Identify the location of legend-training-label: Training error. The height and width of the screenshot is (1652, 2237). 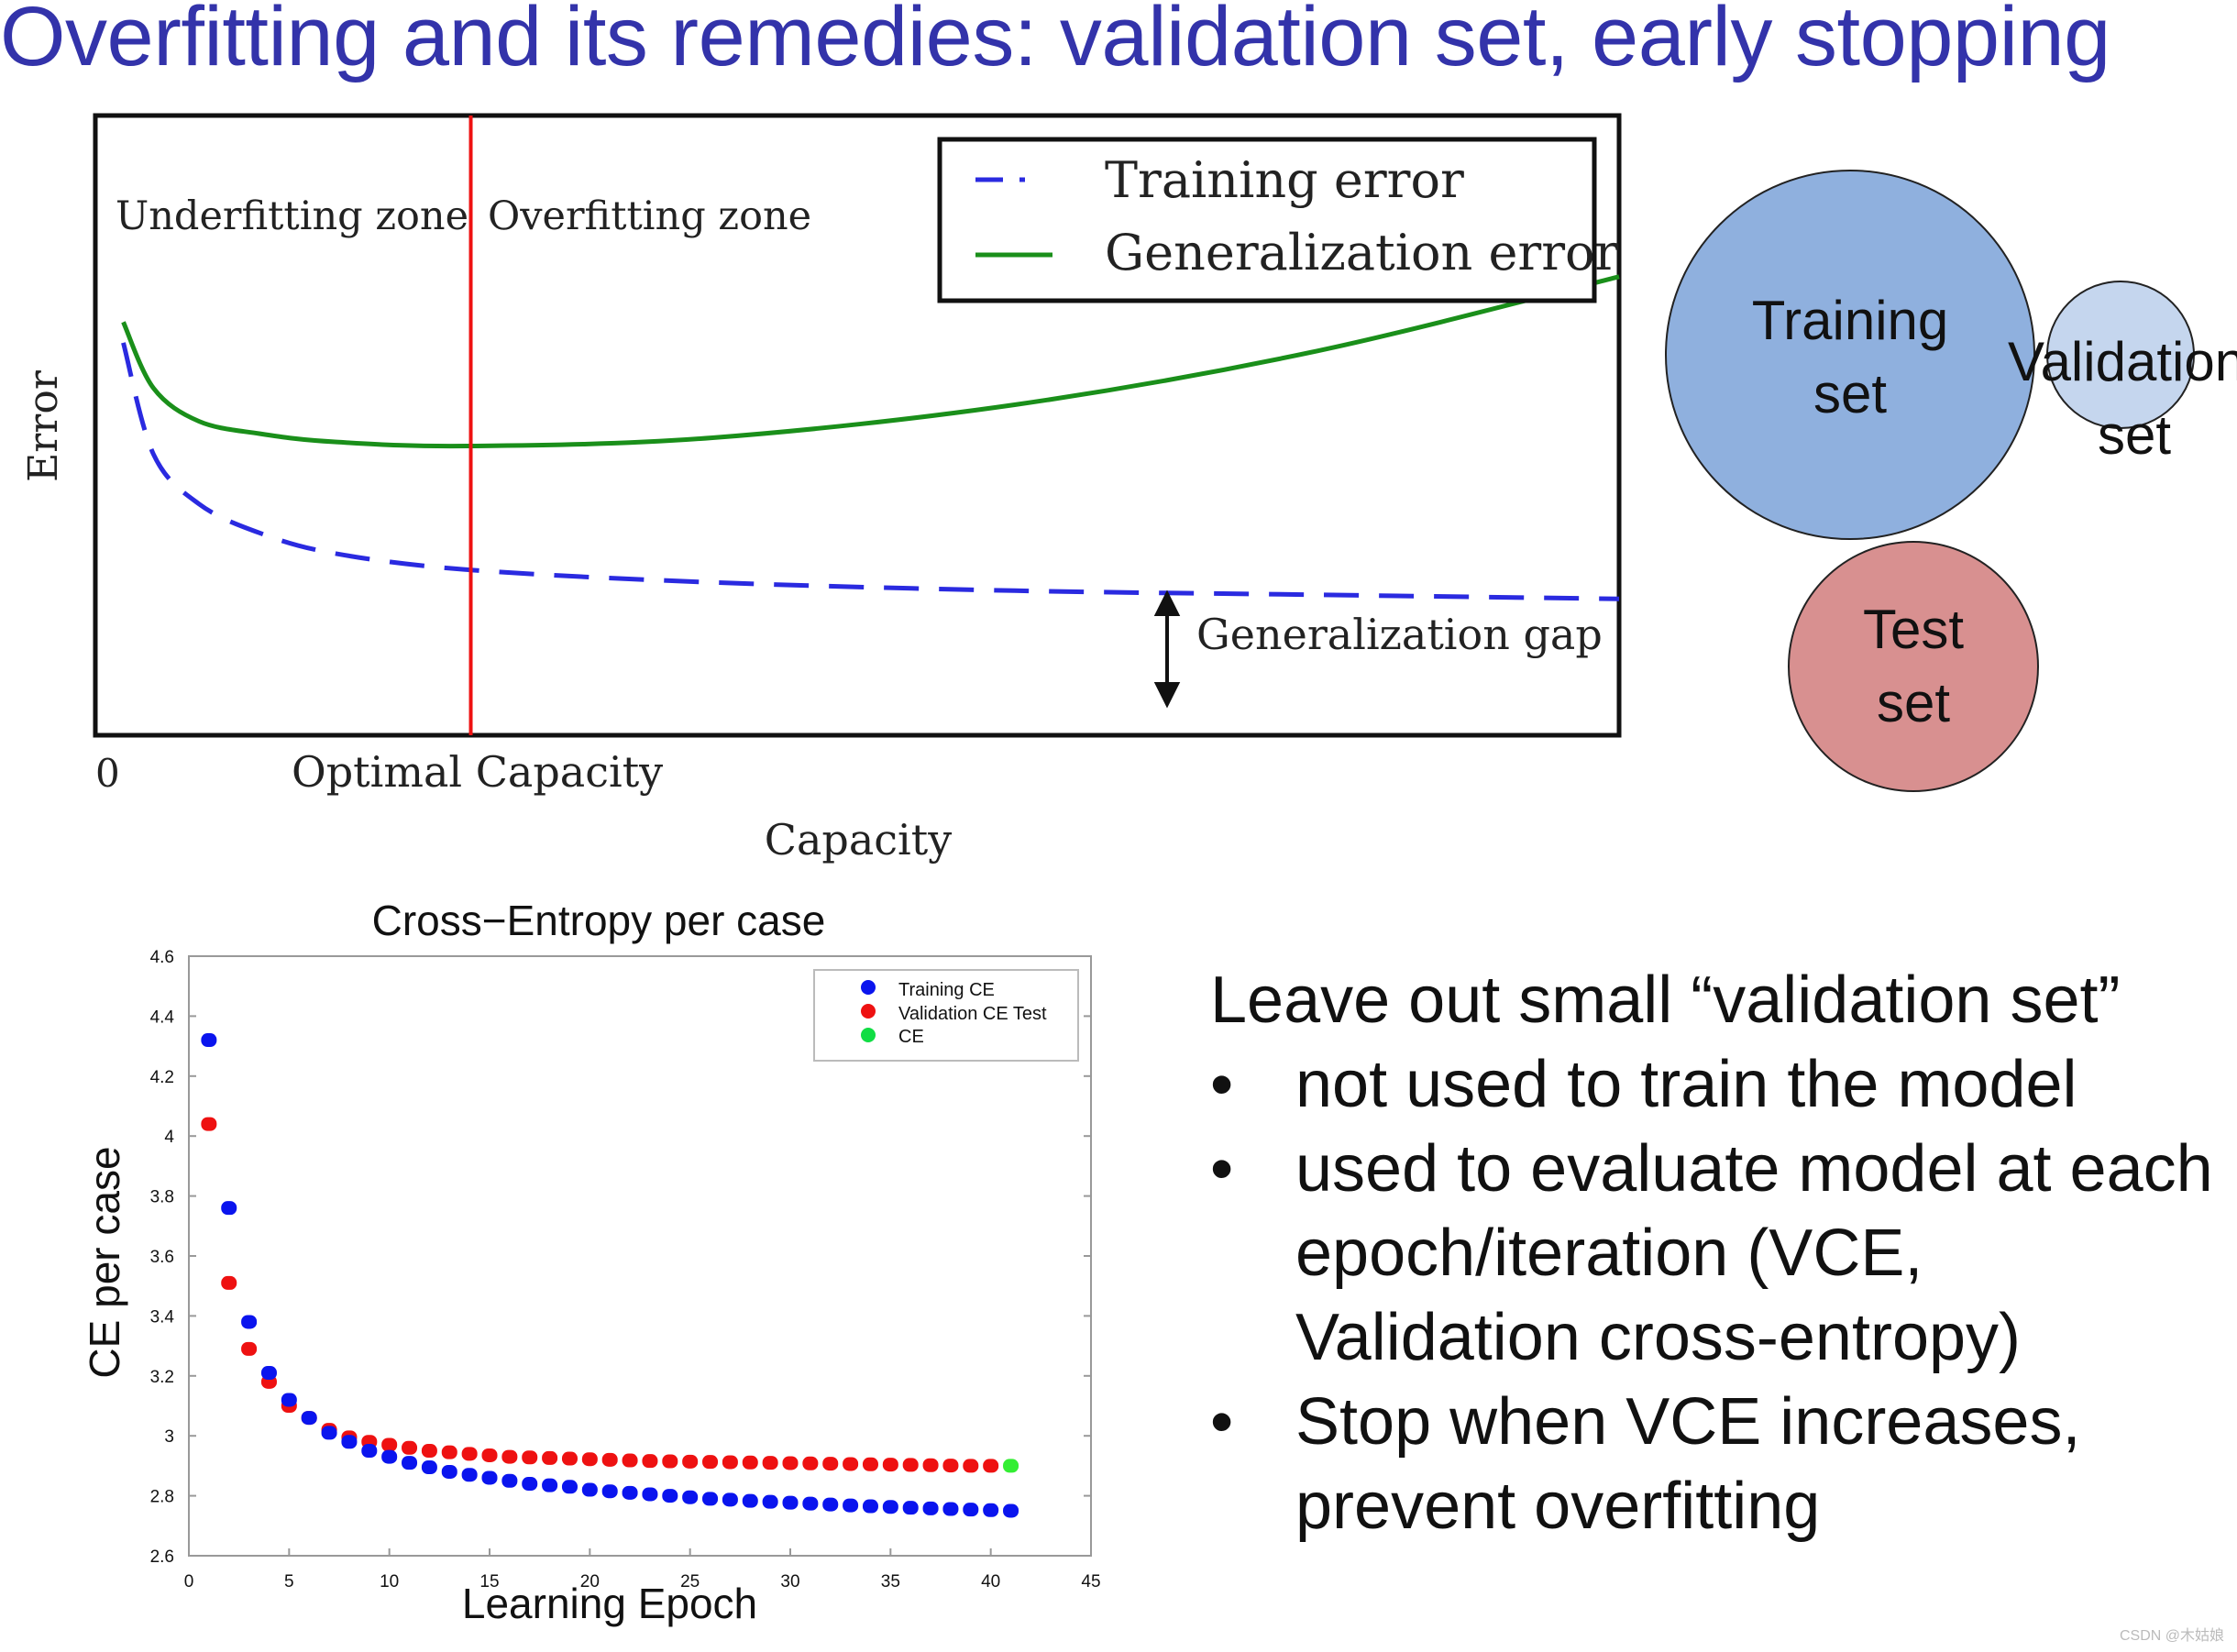
(1284, 180).